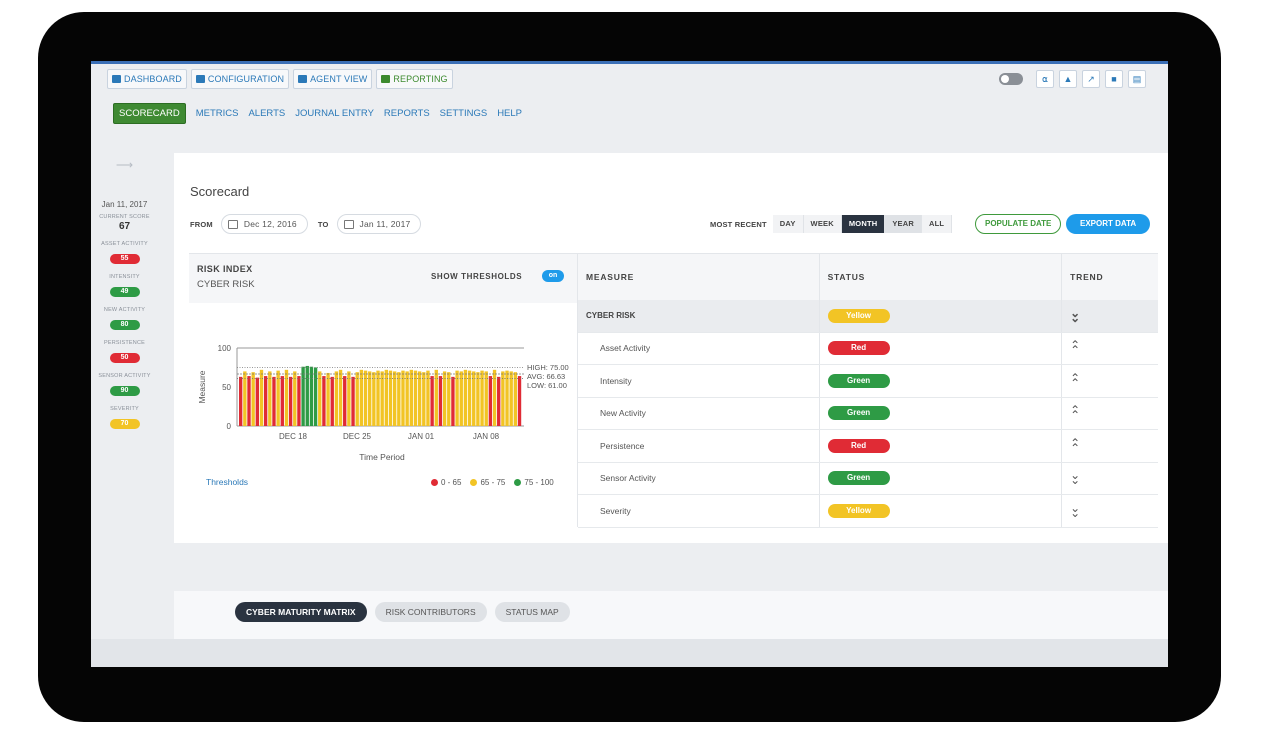  I want to click on legend-red-dot, so click(434, 482).